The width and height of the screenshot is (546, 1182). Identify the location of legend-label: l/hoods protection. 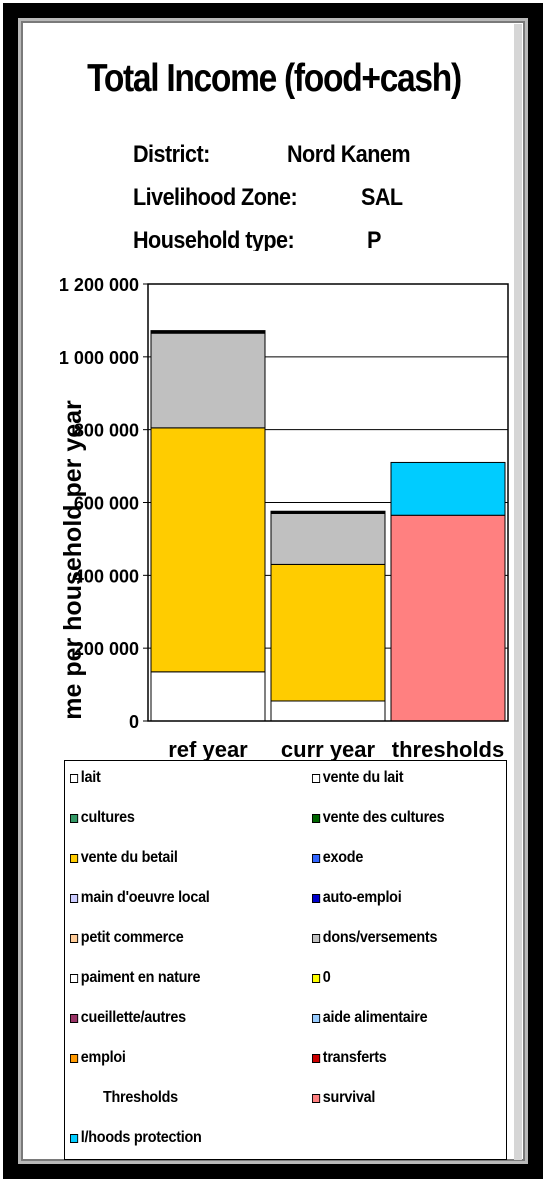
(141, 1137).